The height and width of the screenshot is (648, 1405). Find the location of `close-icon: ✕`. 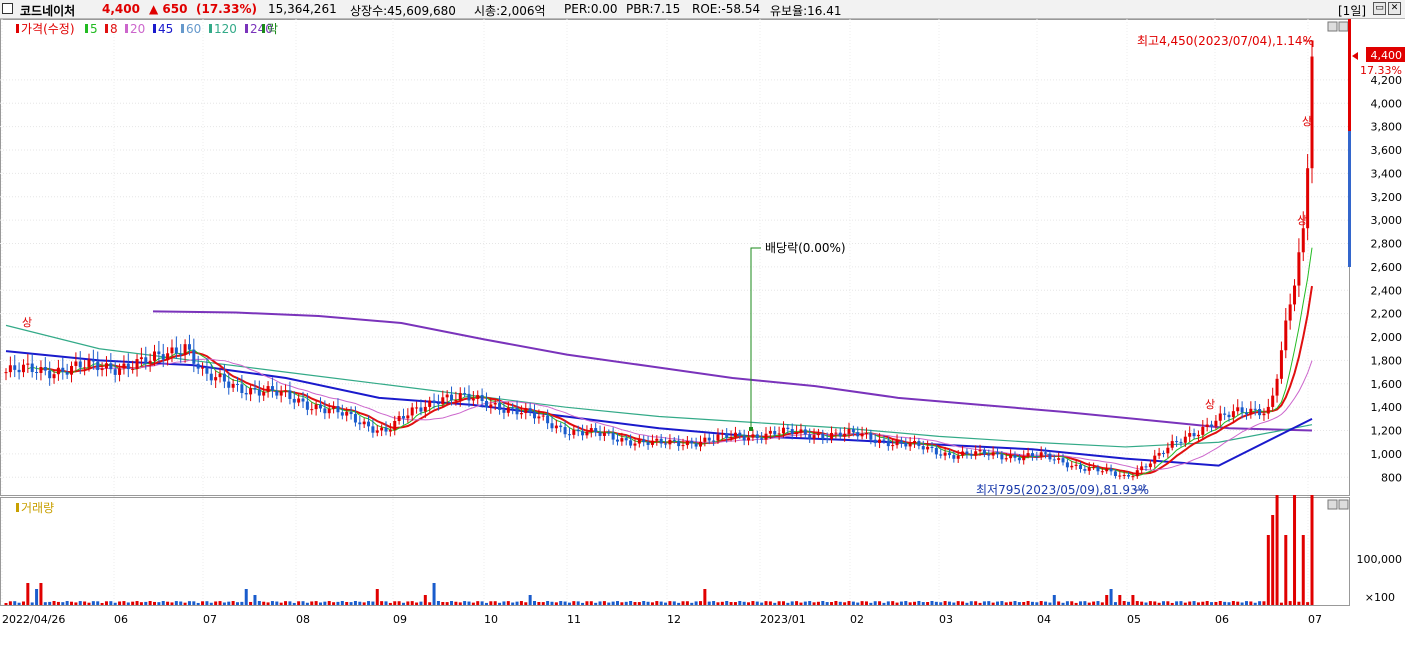

close-icon: ✕ is located at coordinates (1394, 8).